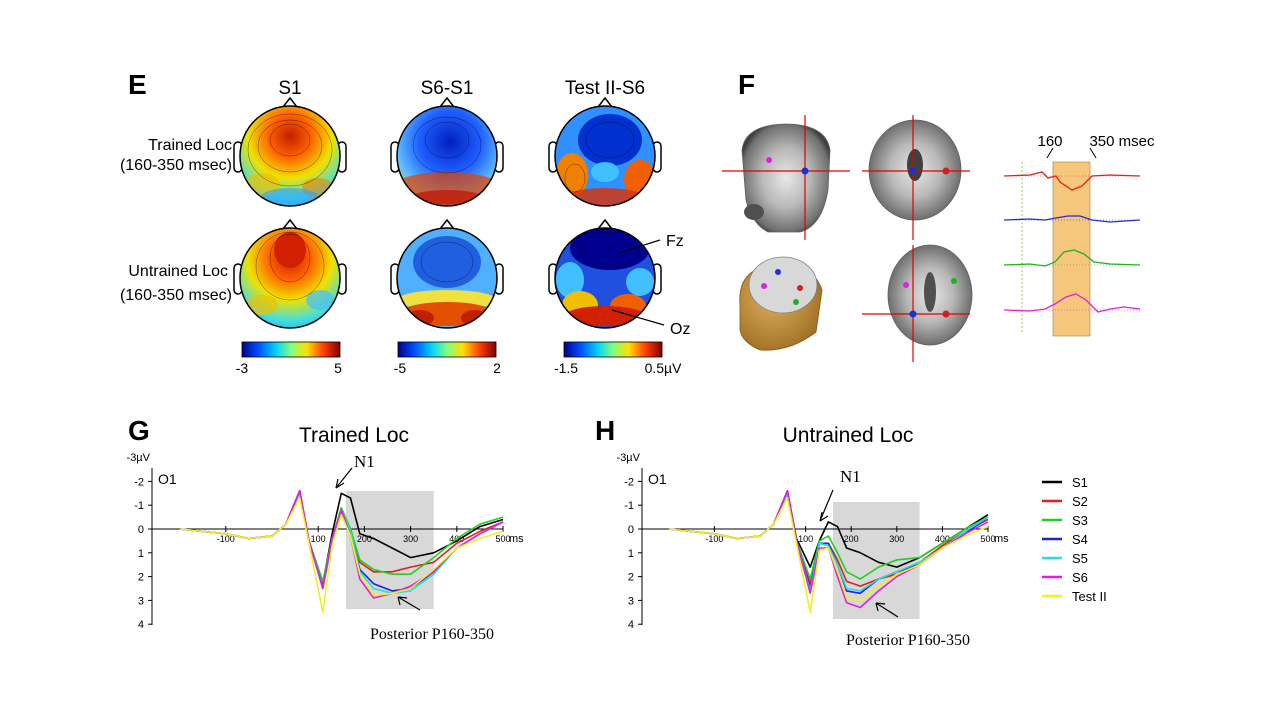 This screenshot has height=720, width=1280. What do you see at coordinates (848, 435) in the screenshot?
I see `chart-title: Untrained Loc` at bounding box center [848, 435].